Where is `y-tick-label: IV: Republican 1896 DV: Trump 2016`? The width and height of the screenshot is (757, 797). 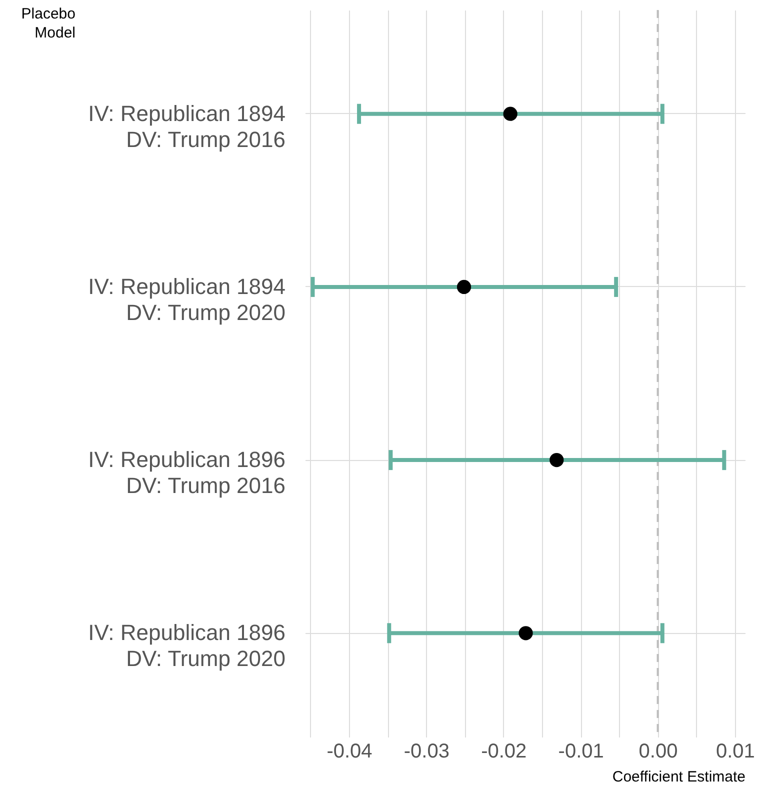
y-tick-label: IV: Republican 1896 DV: Trump 2016 is located at coordinates (187, 472).